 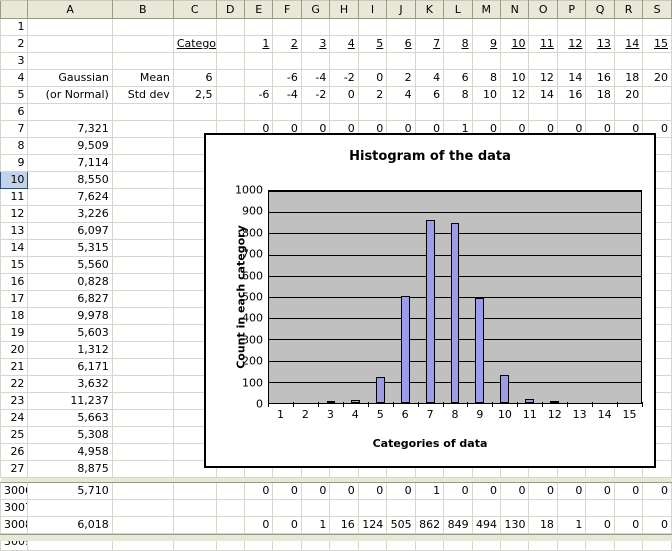 I want to click on column-header-q: Q, so click(x=600, y=9).